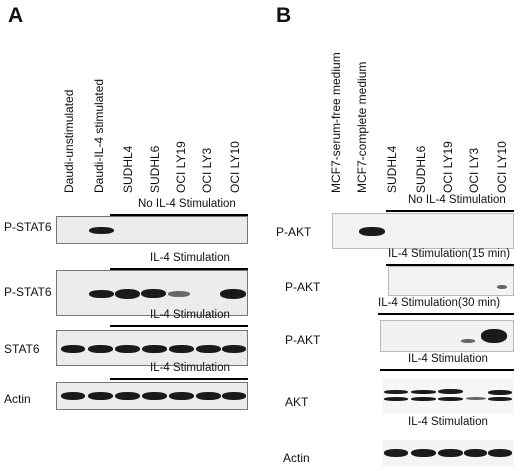  Describe the element at coordinates (439, 303) in the screenshot. I see `stim-label: IL-4 Stimulation(30 min)` at that location.